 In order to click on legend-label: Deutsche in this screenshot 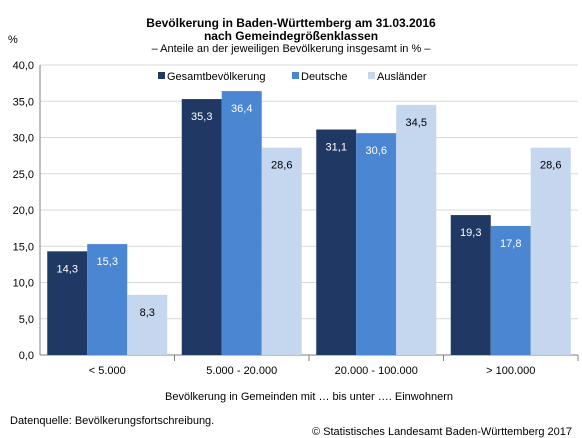, I will do `click(324, 77)`.